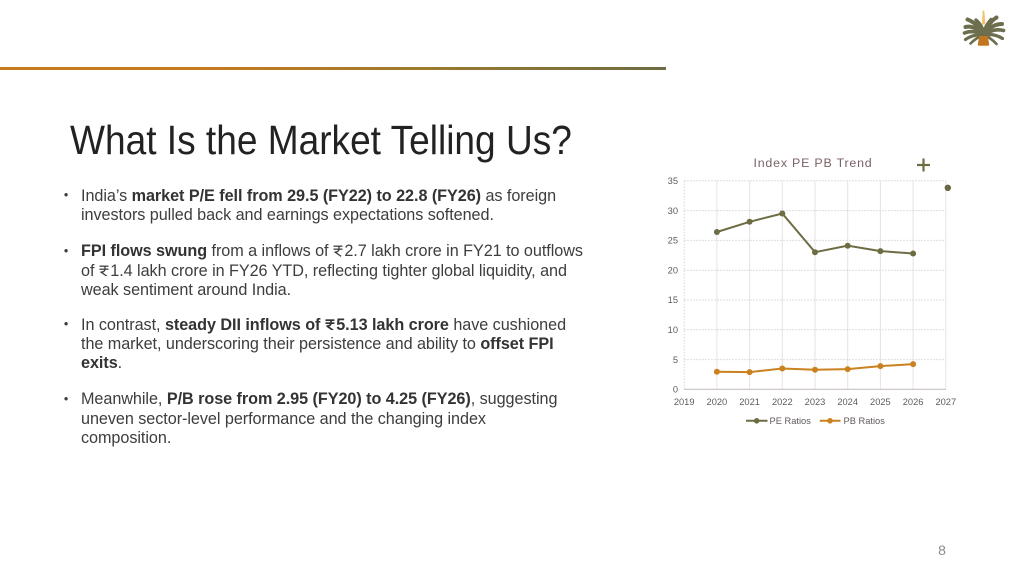  Describe the element at coordinates (684, 402) in the screenshot. I see `svg-text: 2019` at that location.